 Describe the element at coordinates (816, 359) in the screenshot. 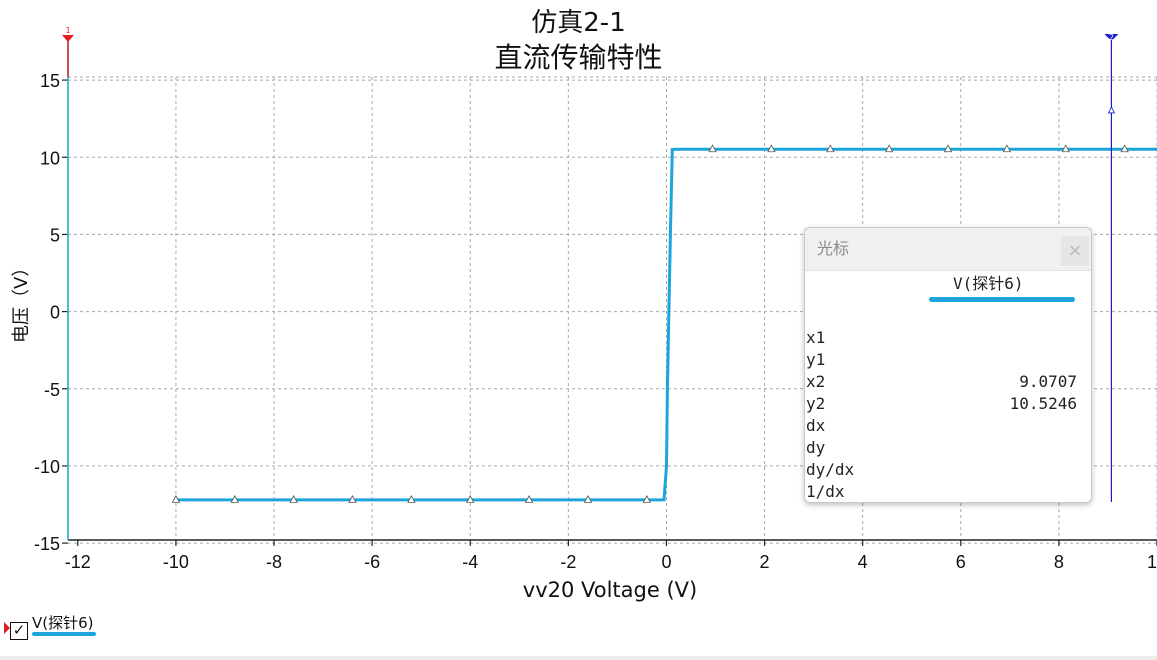

I see `readout-row-y1: y1` at that location.